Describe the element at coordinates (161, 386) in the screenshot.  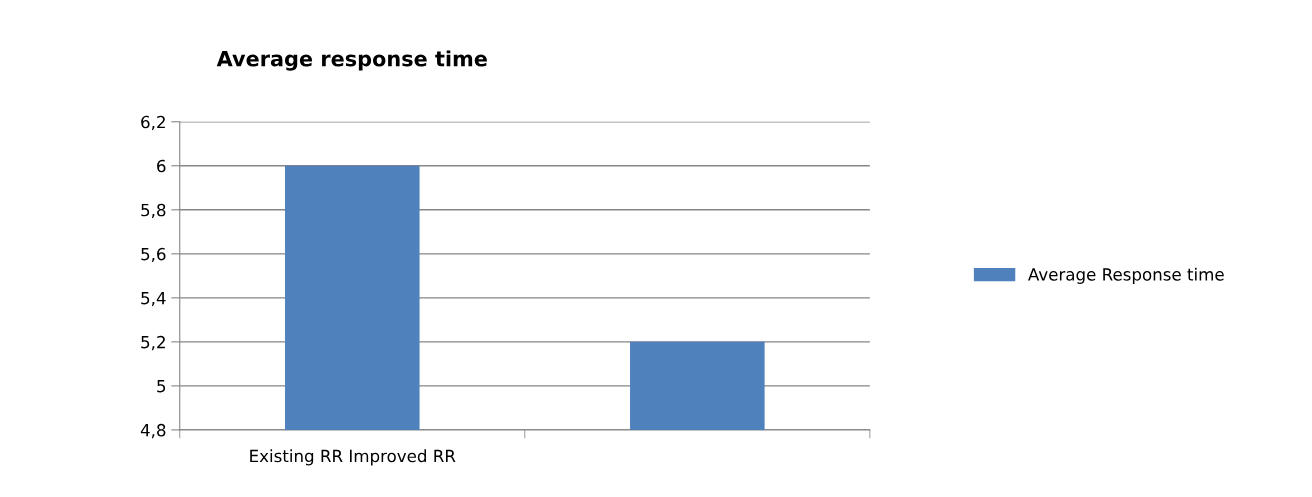
I see `y-tick-label: 5` at that location.